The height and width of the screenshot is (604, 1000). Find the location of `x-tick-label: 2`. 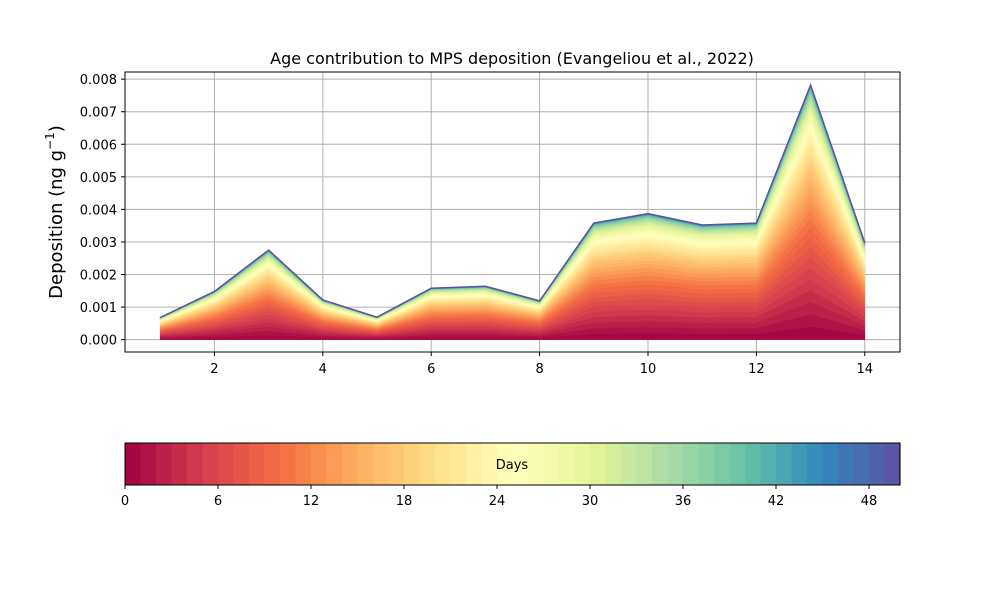

x-tick-label: 2 is located at coordinates (214, 369).